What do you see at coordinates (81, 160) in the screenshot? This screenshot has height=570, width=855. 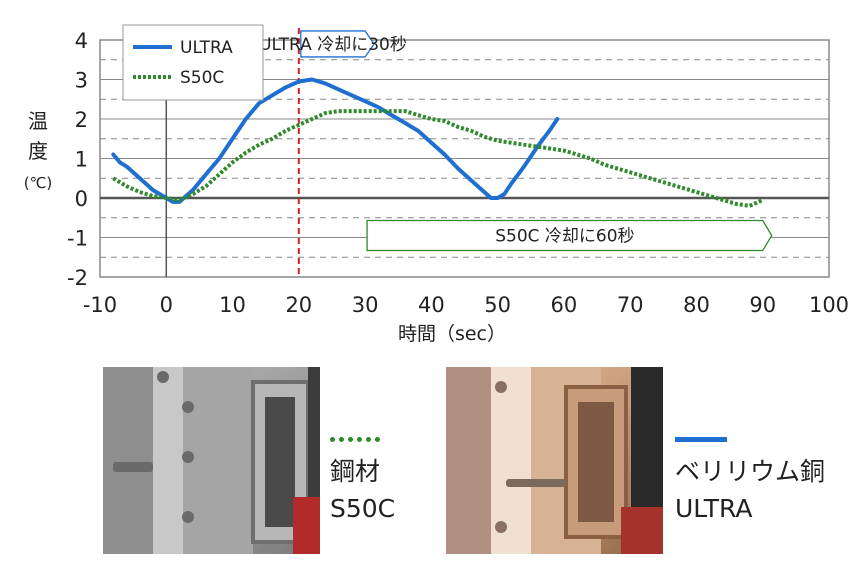 I see `y-tick-label: 1` at bounding box center [81, 160].